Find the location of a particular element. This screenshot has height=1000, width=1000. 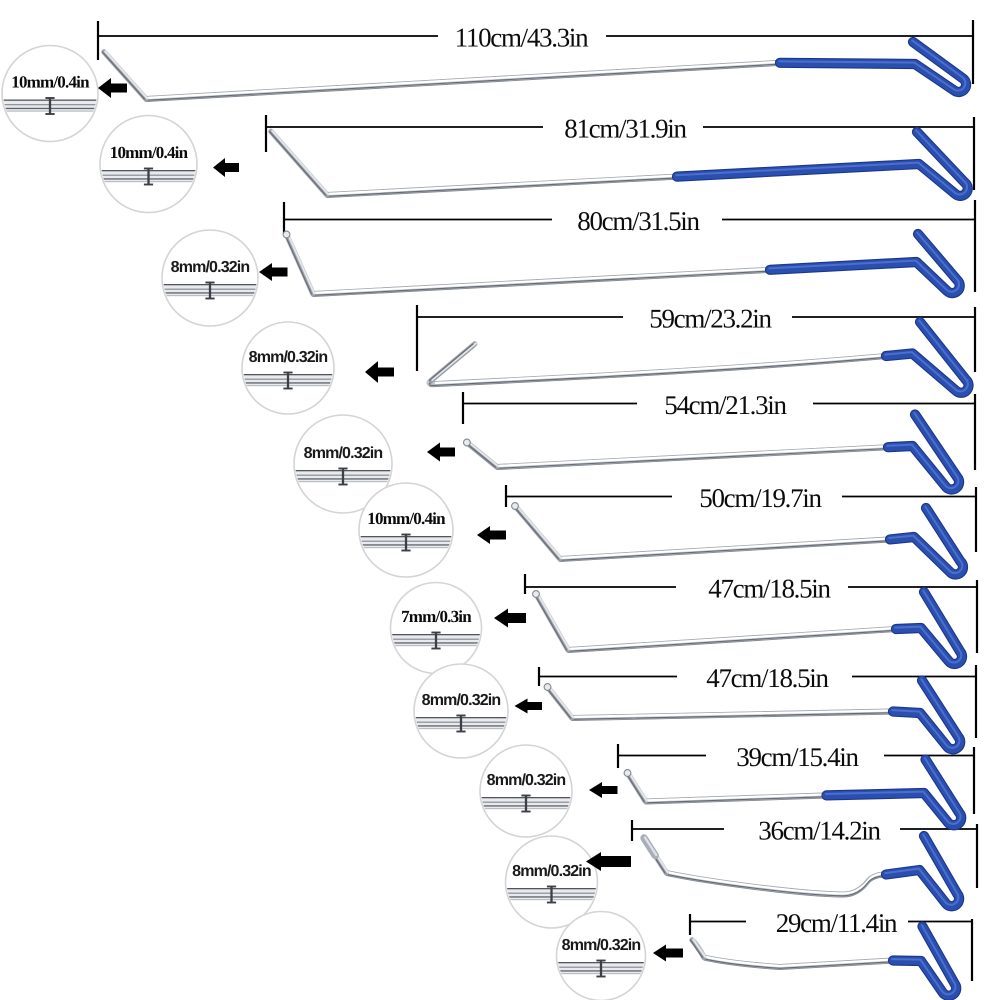

svg-text: 29cm/11.4in is located at coordinates (837, 923).